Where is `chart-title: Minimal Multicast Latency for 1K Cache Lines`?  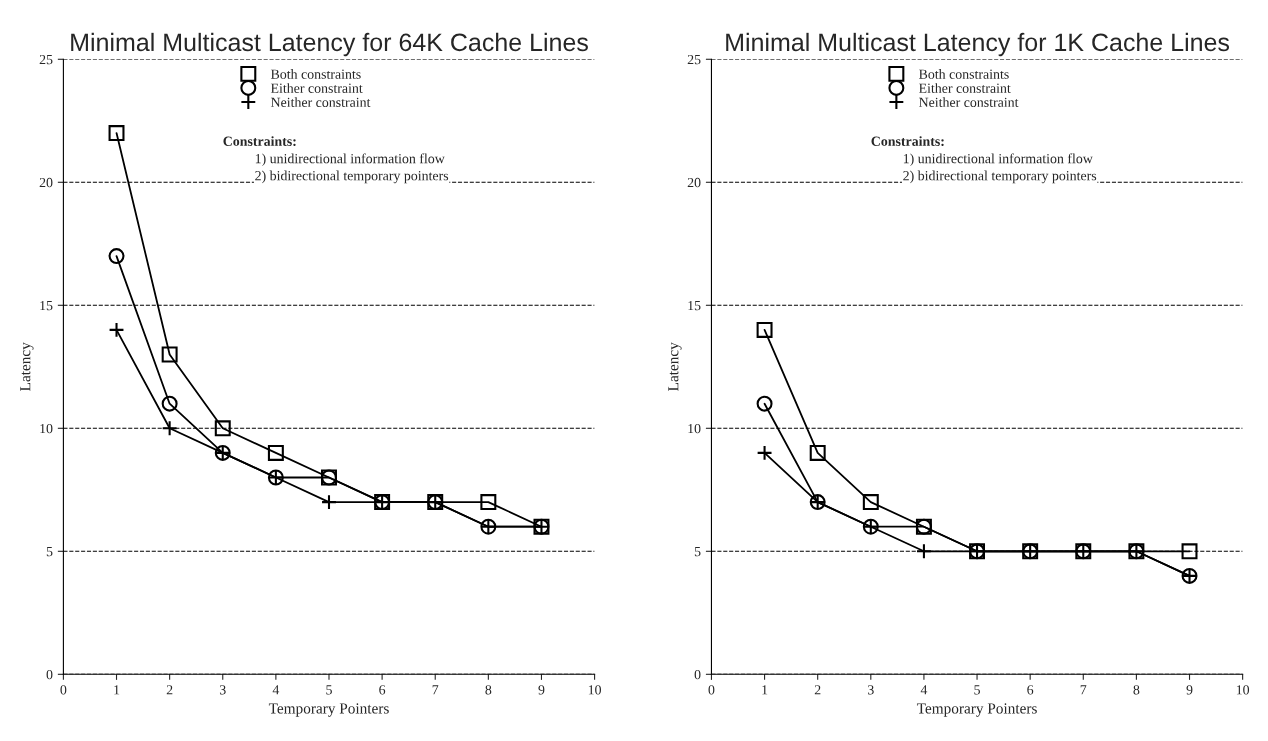 chart-title: Minimal Multicast Latency for 1K Cache Lines is located at coordinates (978, 44).